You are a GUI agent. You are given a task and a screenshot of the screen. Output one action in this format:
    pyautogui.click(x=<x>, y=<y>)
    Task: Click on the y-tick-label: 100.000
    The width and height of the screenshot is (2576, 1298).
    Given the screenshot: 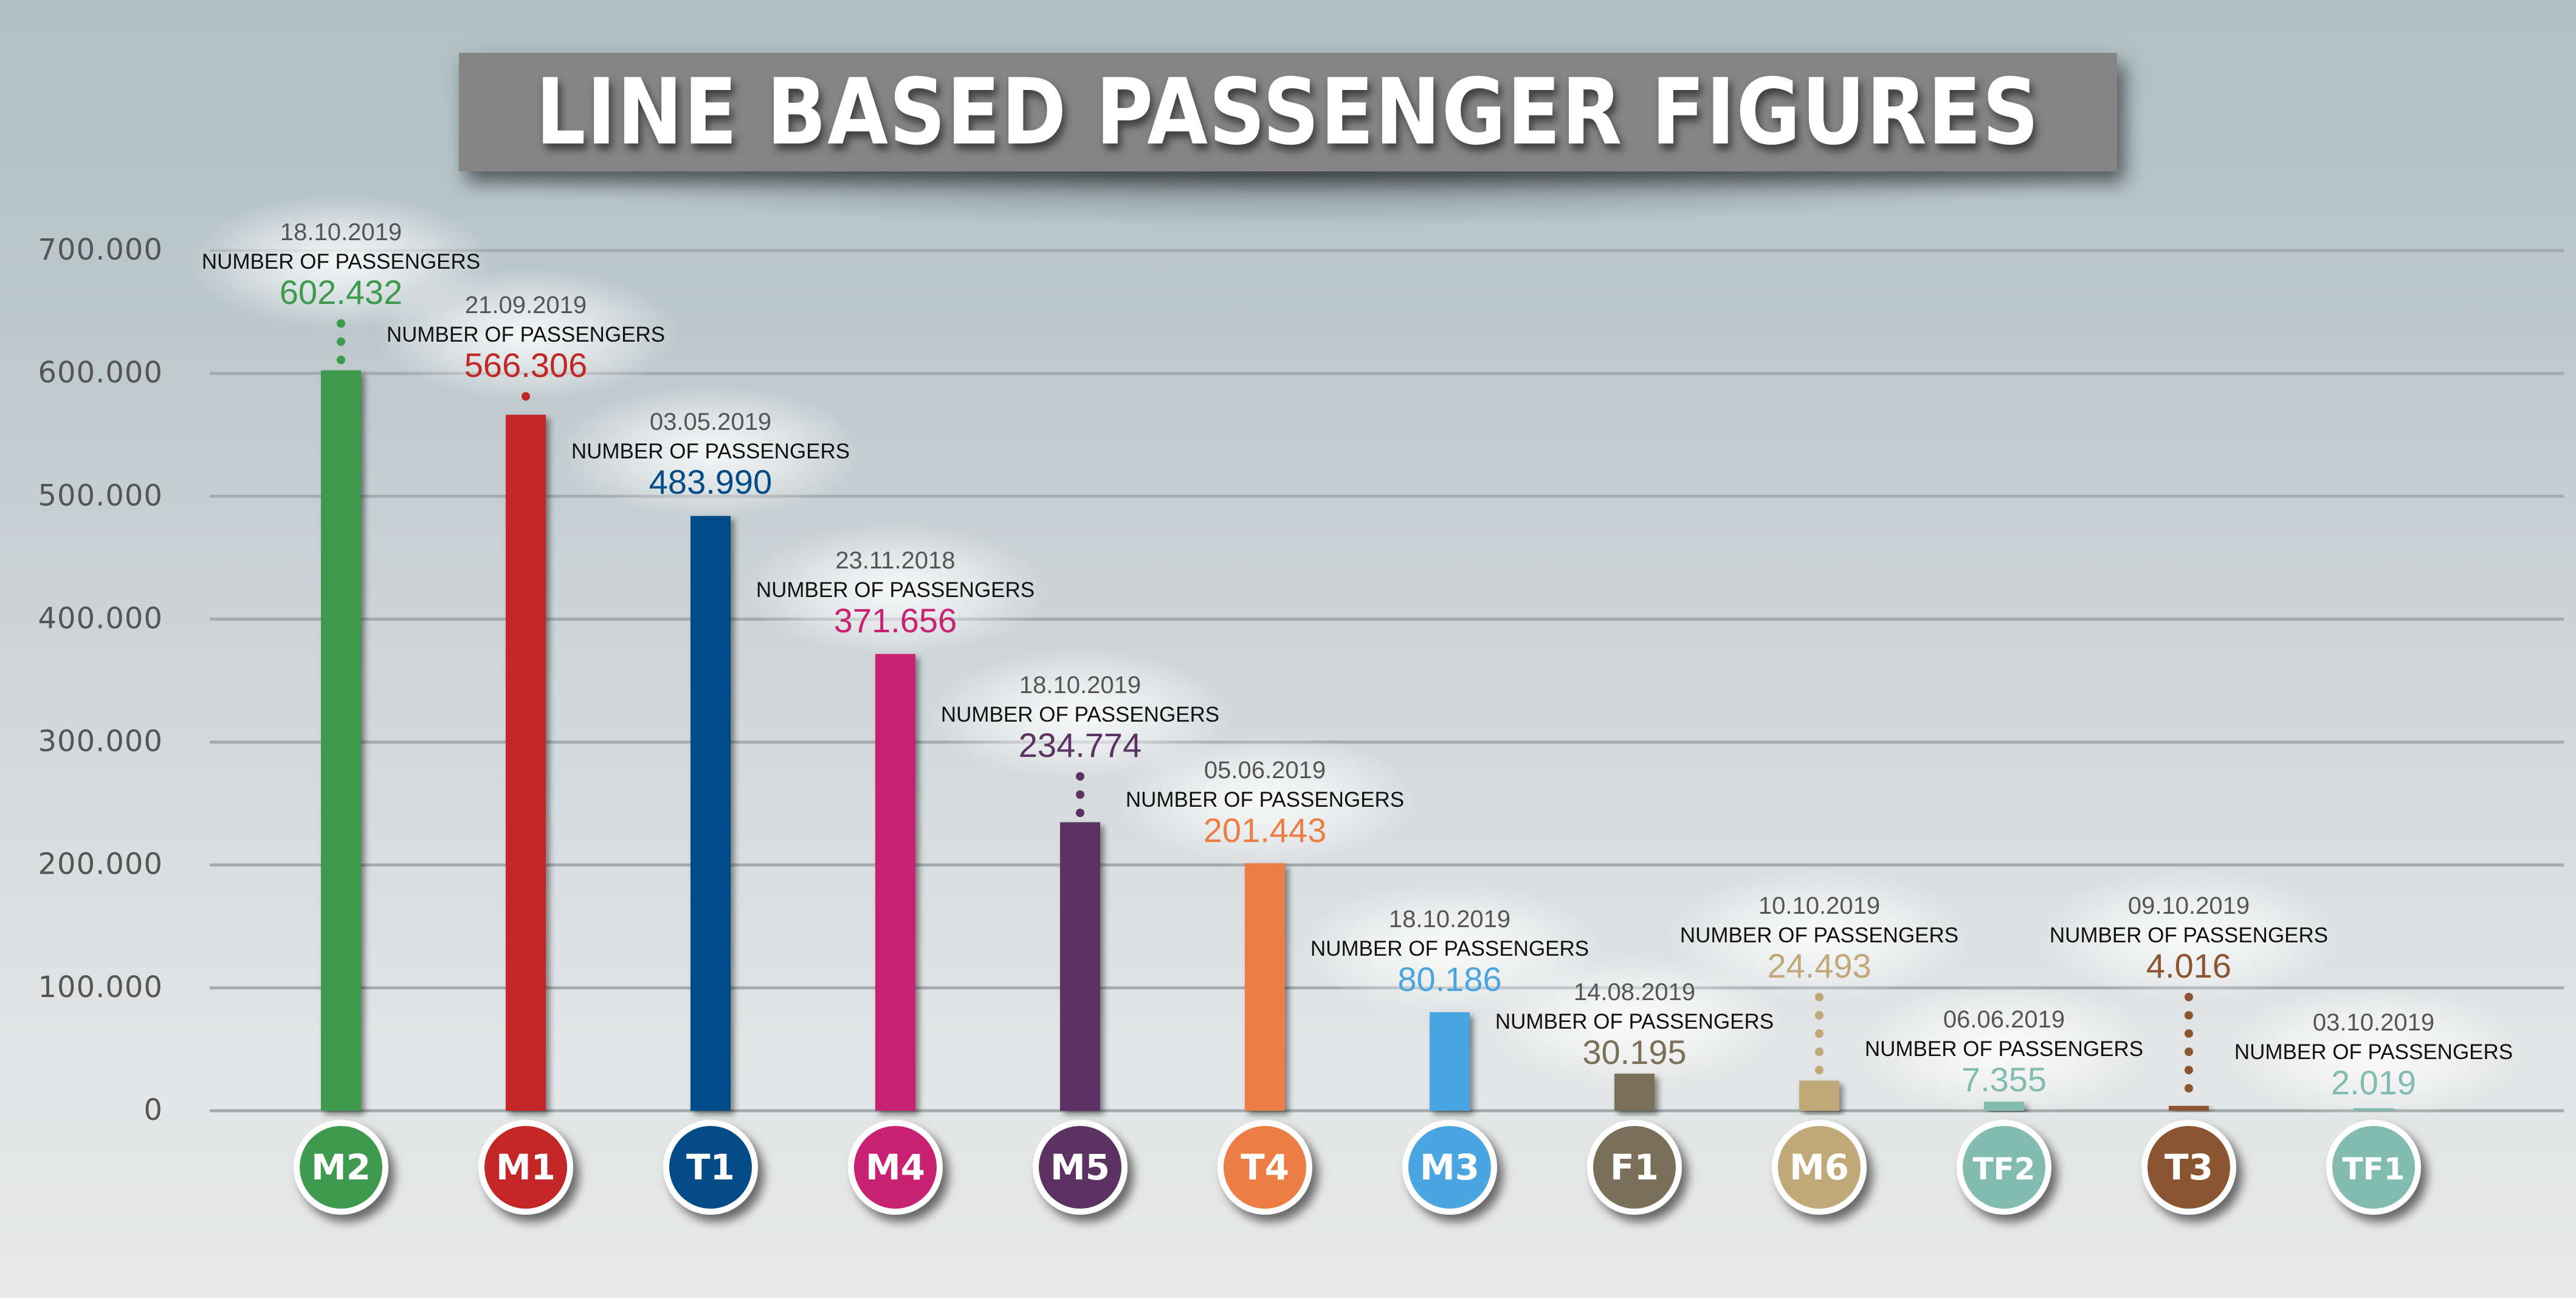 What is the action you would take?
    pyautogui.click(x=101, y=987)
    